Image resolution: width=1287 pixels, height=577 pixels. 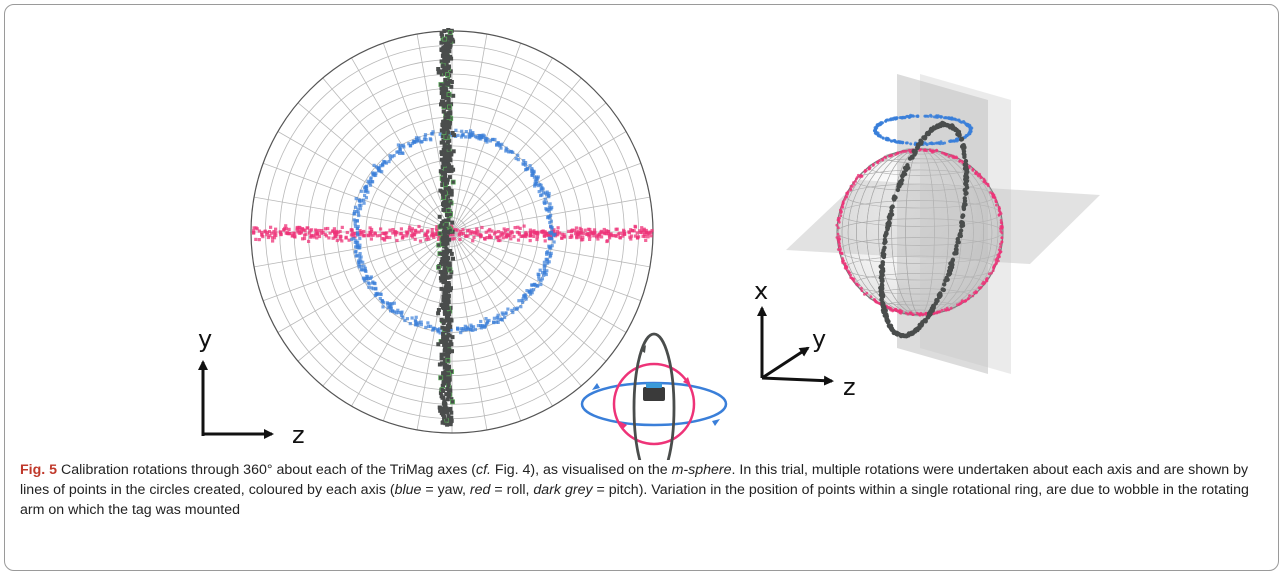 What do you see at coordinates (785, 363) in the screenshot?
I see `y-axis-arrow-3d` at bounding box center [785, 363].